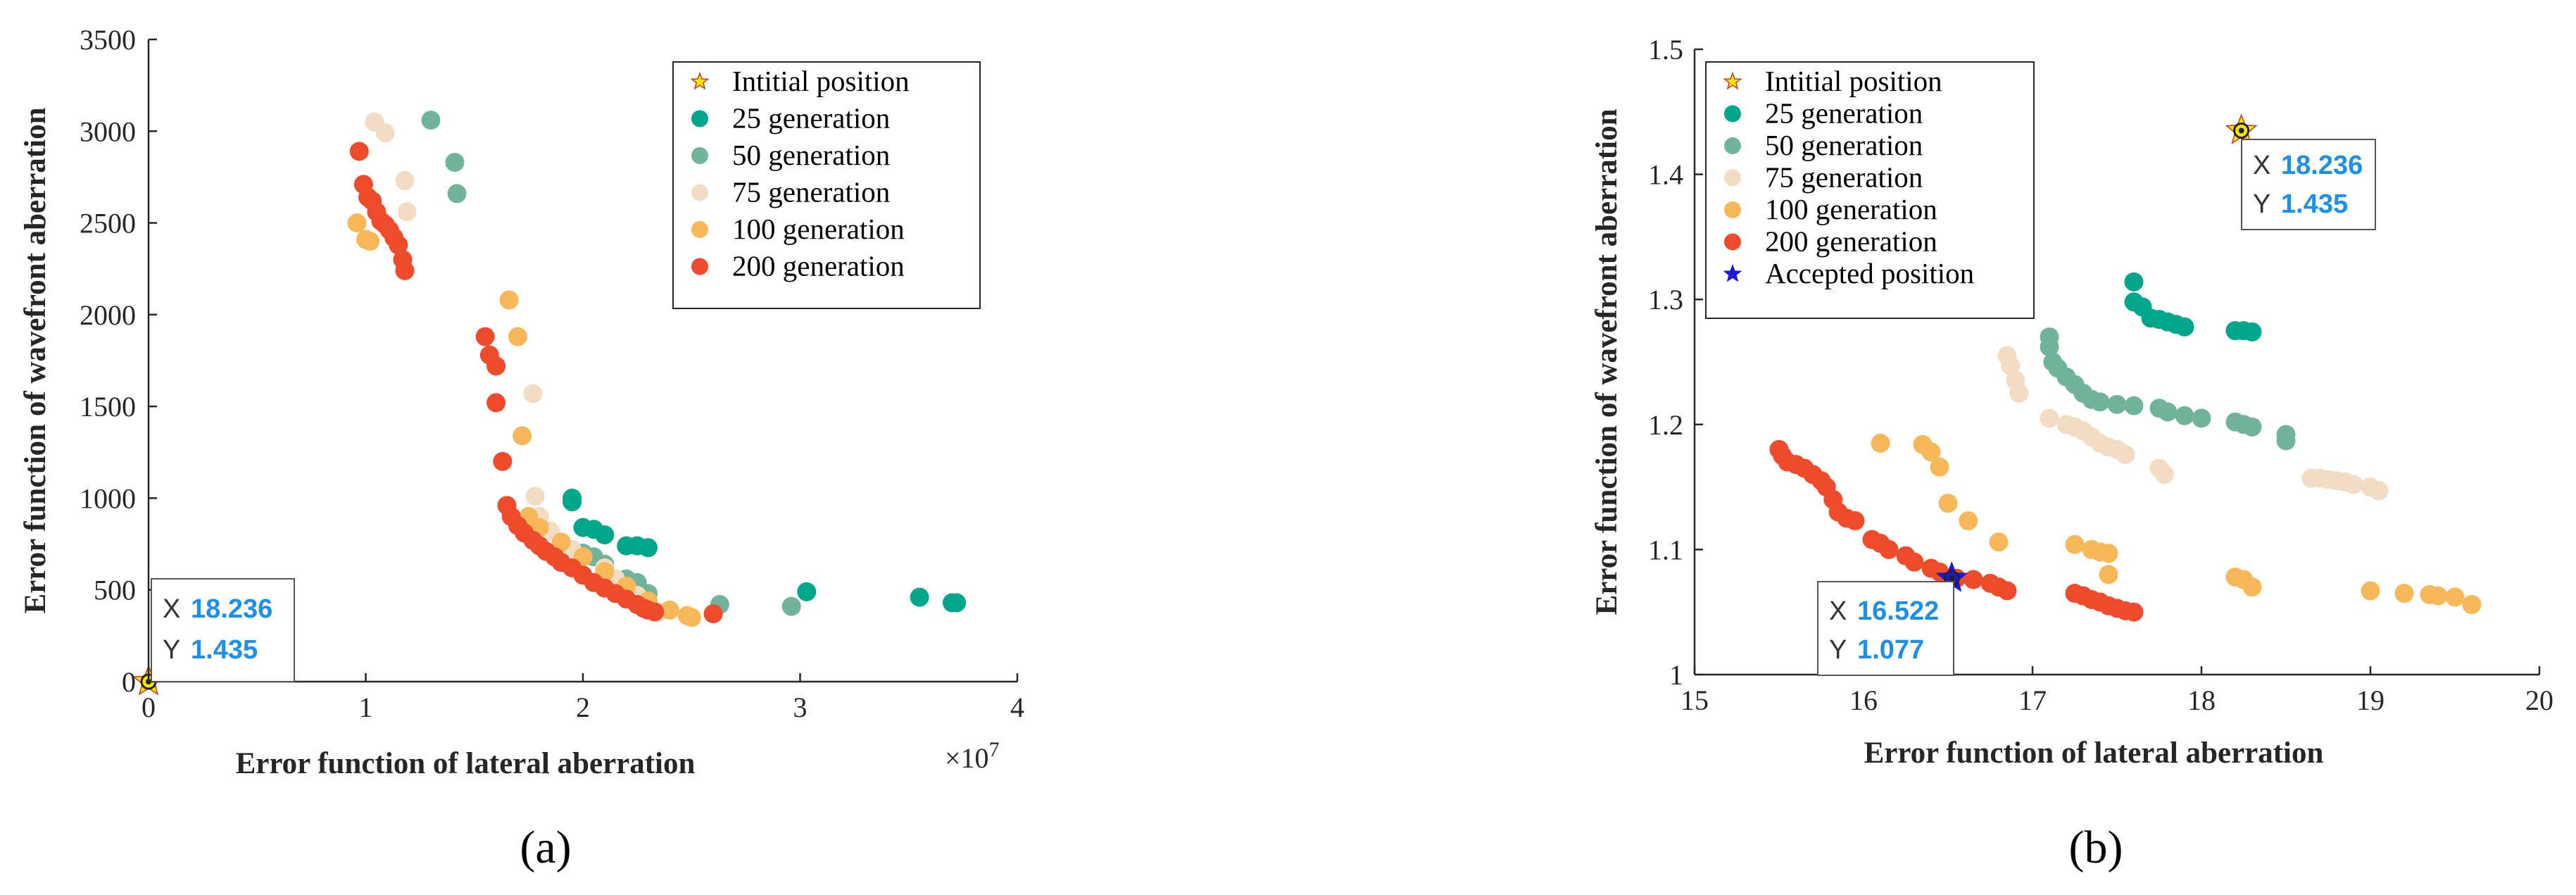 Image resolution: width=2576 pixels, height=895 pixels. I want to click on datatip-b-initial: X 18.236 Y 1.435, so click(2308, 184).